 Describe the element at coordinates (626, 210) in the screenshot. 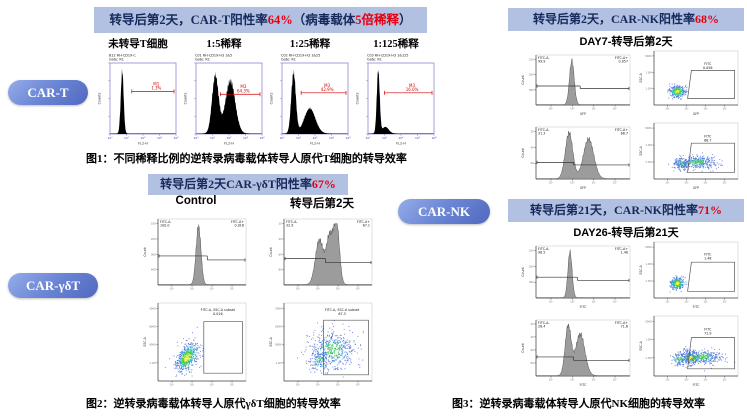

I see `nk-day21-header: 转导后第21天，CAR-NK阳性率71%` at that location.